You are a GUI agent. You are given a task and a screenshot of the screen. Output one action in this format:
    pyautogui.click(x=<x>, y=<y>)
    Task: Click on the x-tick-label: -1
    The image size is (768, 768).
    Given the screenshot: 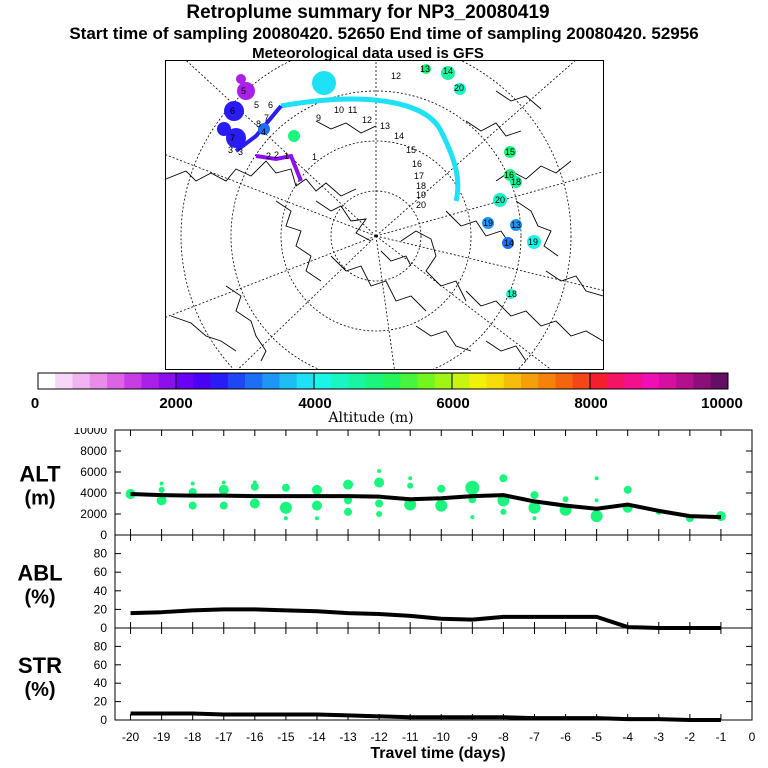 What is the action you would take?
    pyautogui.click(x=721, y=737)
    